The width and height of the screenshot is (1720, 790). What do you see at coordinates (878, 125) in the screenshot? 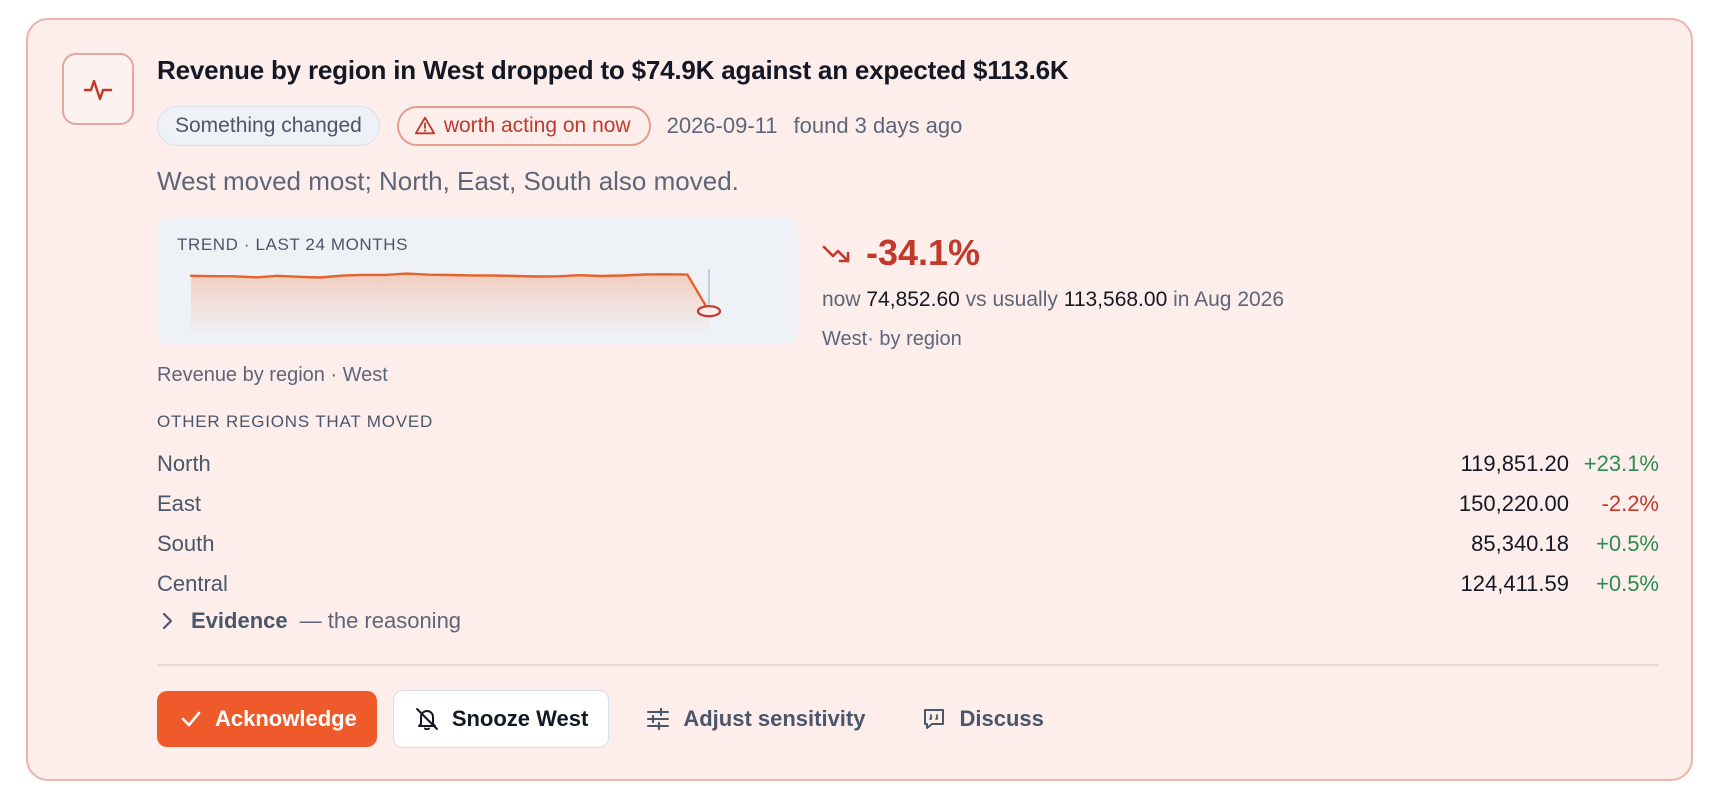
I see `found-time: found 3 days ago` at bounding box center [878, 125].